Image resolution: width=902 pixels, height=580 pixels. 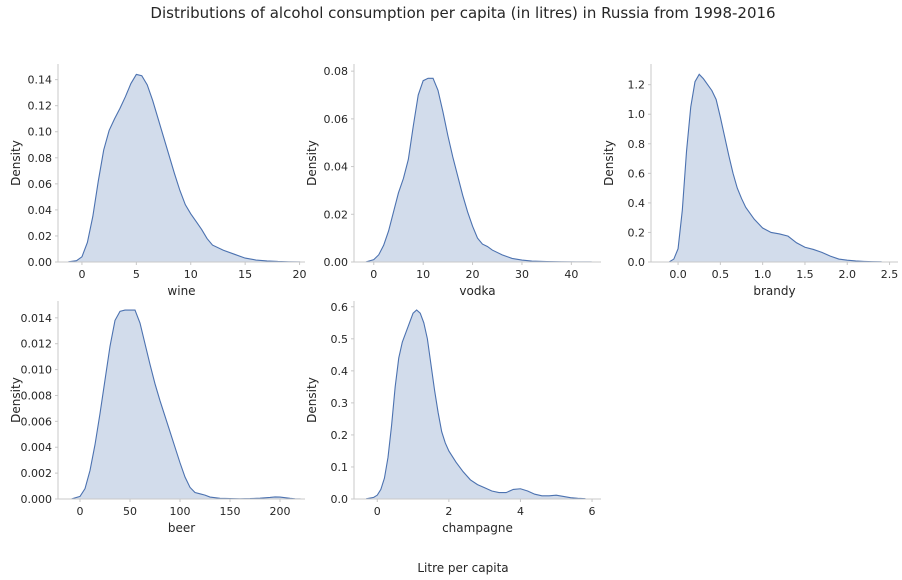 I want to click on chart-2-x-tick-label: 1.0, so click(x=763, y=274).